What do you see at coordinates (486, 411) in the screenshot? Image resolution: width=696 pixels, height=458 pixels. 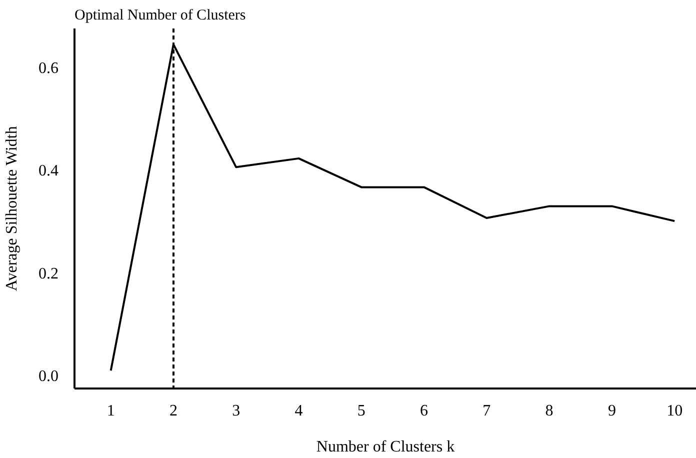 I see `x-tick-label: 7` at bounding box center [486, 411].